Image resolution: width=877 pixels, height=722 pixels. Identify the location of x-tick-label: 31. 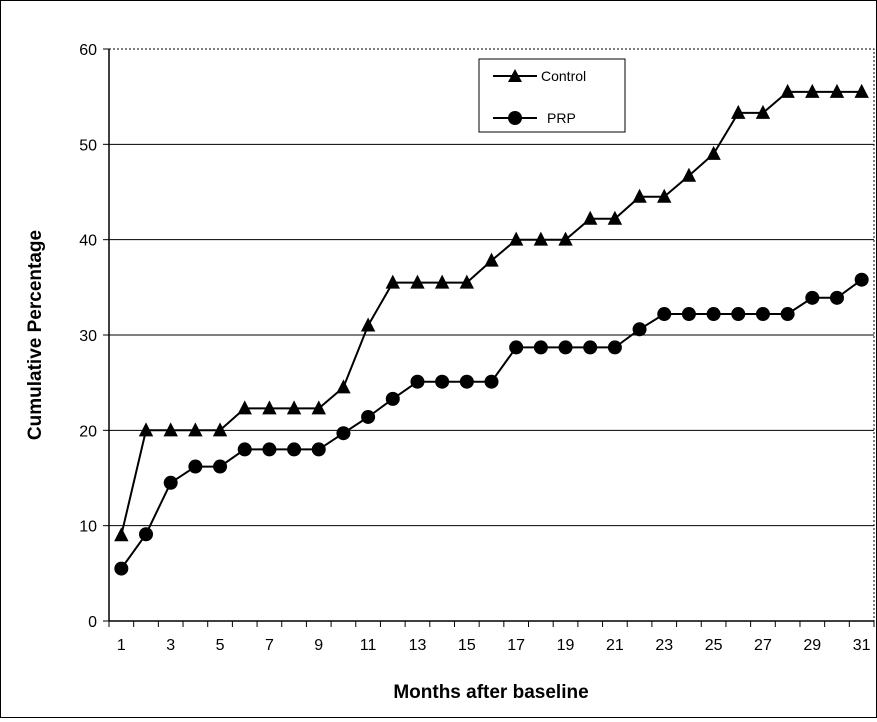
(862, 645).